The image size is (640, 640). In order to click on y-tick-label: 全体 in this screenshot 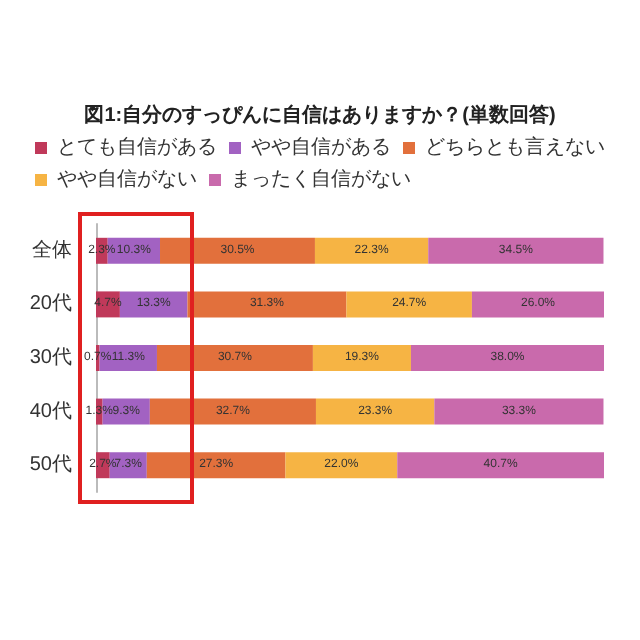, I will do `click(52, 249)`.